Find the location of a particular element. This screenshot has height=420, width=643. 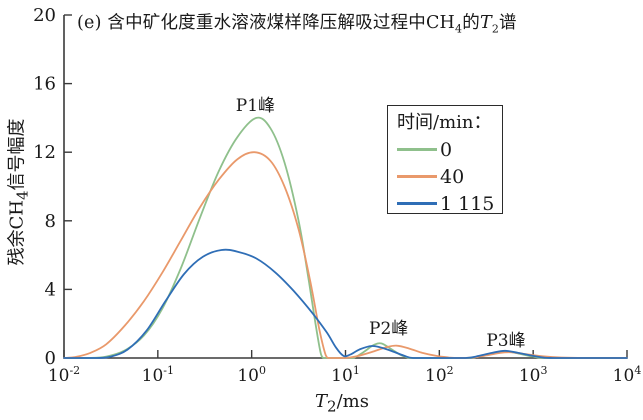

legend-swatch-blue-line is located at coordinates (417, 203).